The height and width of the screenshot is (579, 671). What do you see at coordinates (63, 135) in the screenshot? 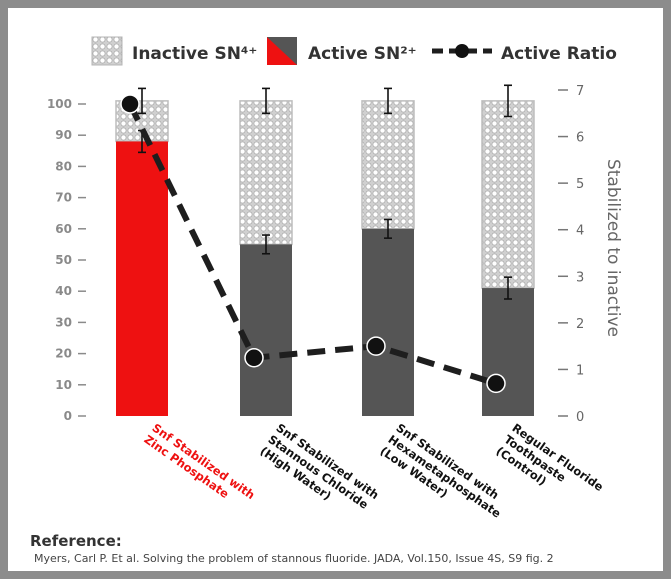
I see `y-left-tick-label: 90` at bounding box center [63, 135].